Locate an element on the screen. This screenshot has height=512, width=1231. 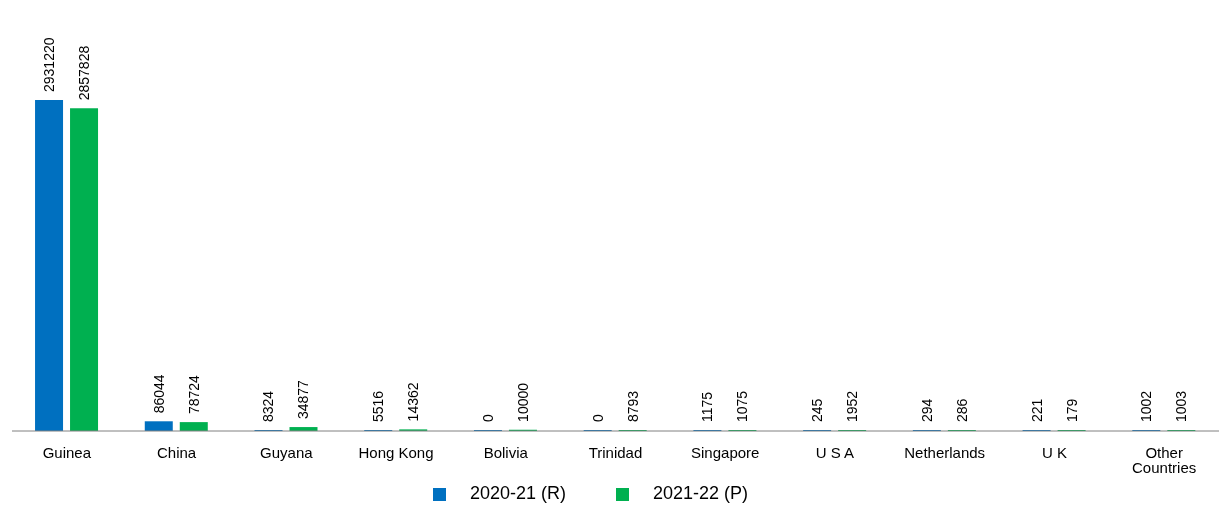
data-label: 1075 is located at coordinates (742, 406).